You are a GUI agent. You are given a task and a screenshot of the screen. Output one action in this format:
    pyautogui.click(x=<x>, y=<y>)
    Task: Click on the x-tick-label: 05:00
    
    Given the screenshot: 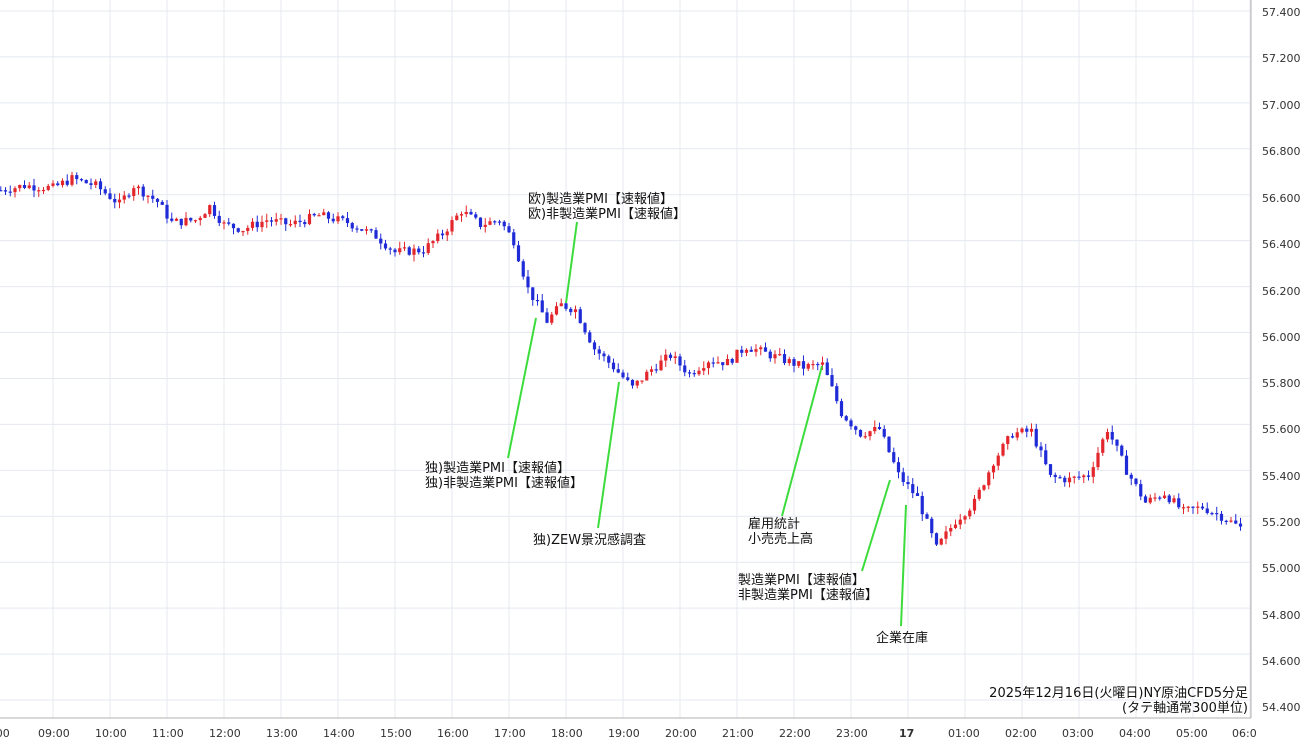 What is the action you would take?
    pyautogui.click(x=1192, y=733)
    